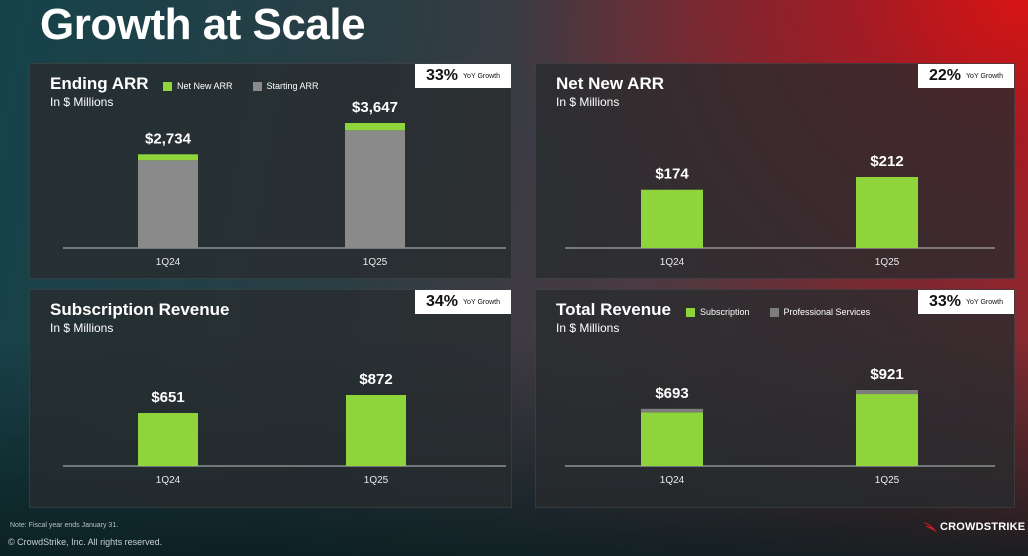  Describe the element at coordinates (251, 86) in the screenshot. I see `legend: Net New ARR Starting ARR` at that location.